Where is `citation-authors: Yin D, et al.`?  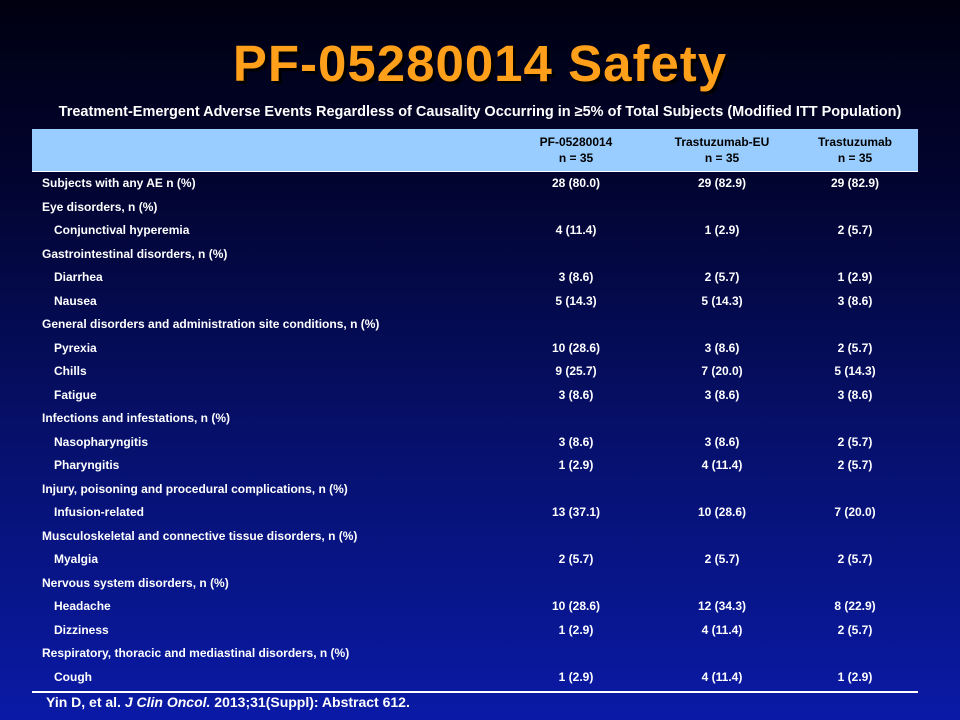 citation-authors: Yin D, et al. is located at coordinates (85, 702).